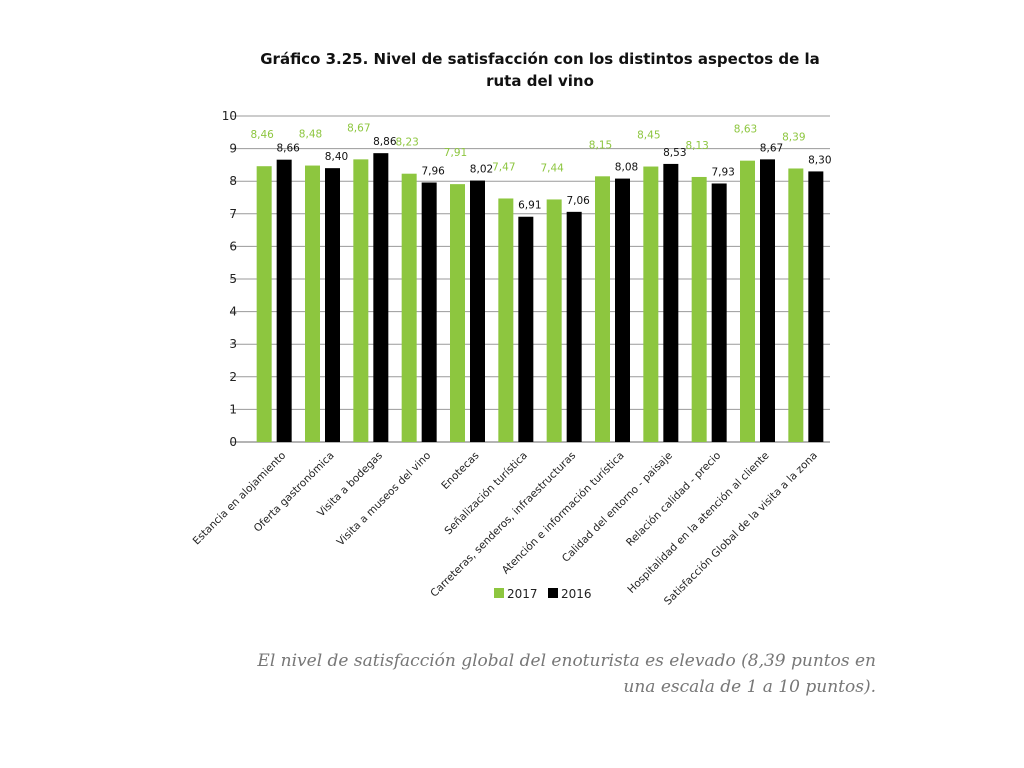  I want to click on data-label-2016: 7,93, so click(722, 172).